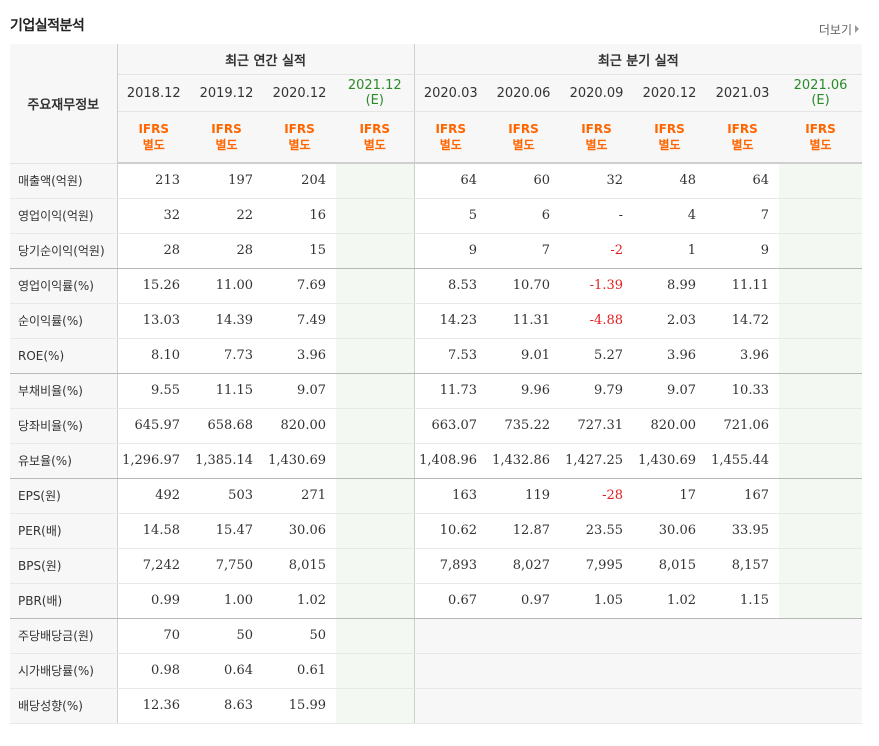 The height and width of the screenshot is (746, 879). What do you see at coordinates (669, 216) in the screenshot?
I see `quarter-value-cell: 4` at bounding box center [669, 216].